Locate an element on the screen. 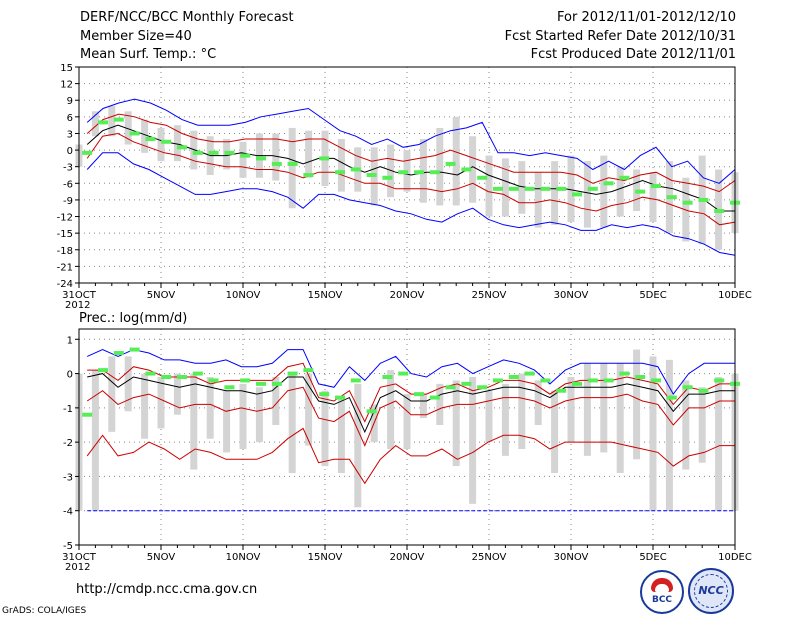 The width and height of the screenshot is (800, 618). series-line-p25 is located at coordinates (410, 456).